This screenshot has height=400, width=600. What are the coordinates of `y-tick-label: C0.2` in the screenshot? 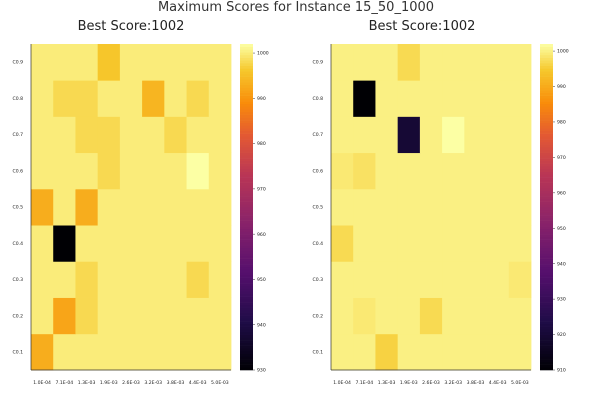 It's located at (317, 316).